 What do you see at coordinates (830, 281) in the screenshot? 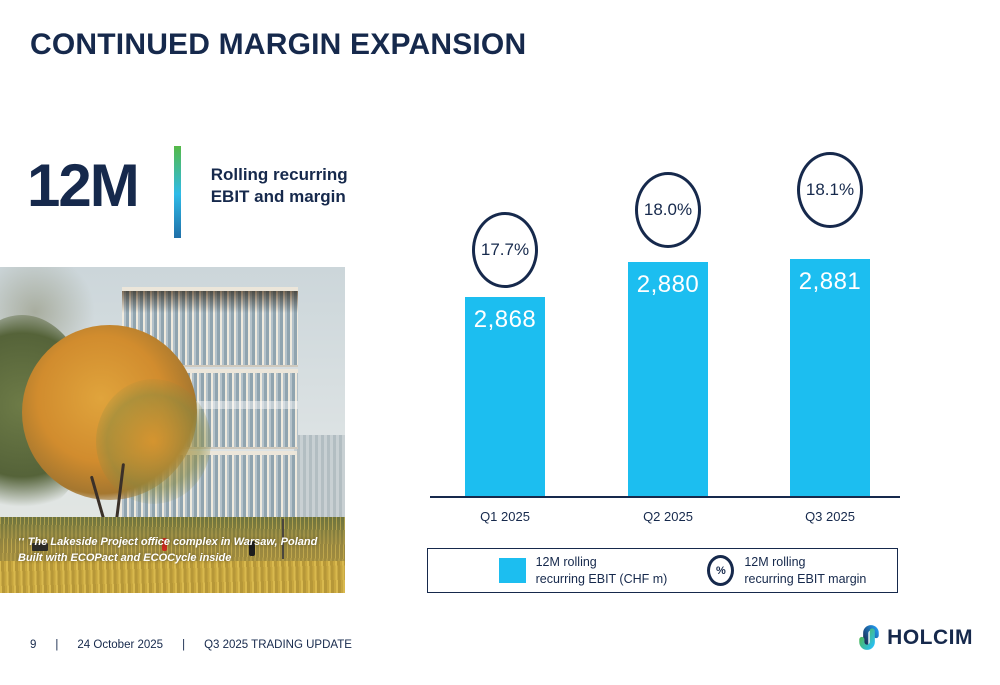
I see `ebit-value: 2,881` at bounding box center [830, 281].